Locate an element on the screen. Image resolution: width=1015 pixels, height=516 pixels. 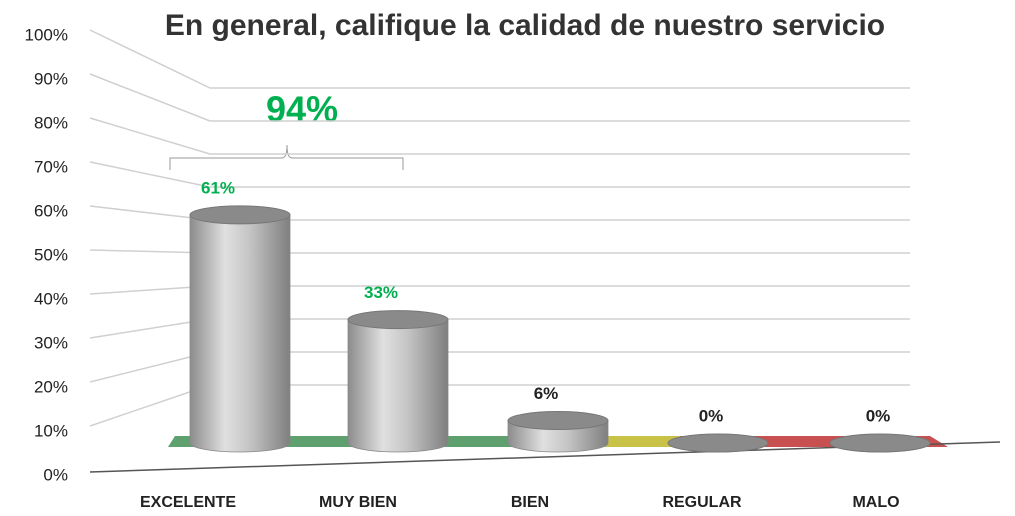
y-tick-label: 80% is located at coordinates (51, 122).